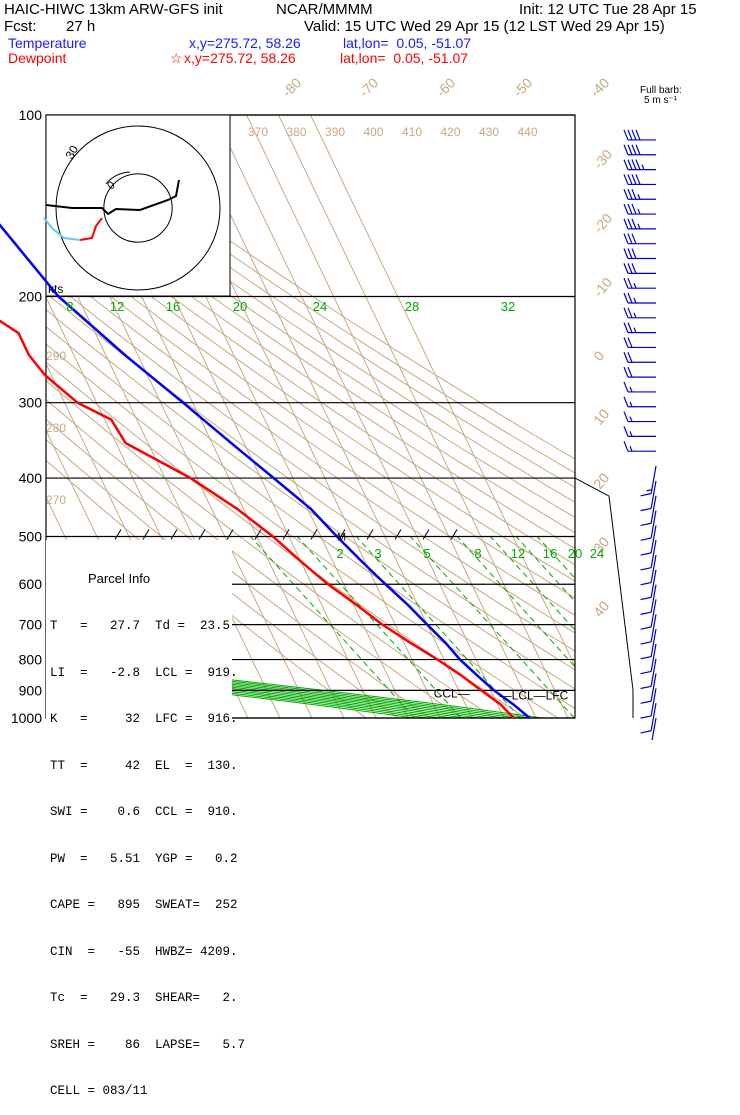 Image resolution: width=740 pixels, height=1115 pixels. Describe the element at coordinates (407, 43) in the screenshot. I see `temperature-latlon: lat,lon= 0.05, -51.07` at that location.